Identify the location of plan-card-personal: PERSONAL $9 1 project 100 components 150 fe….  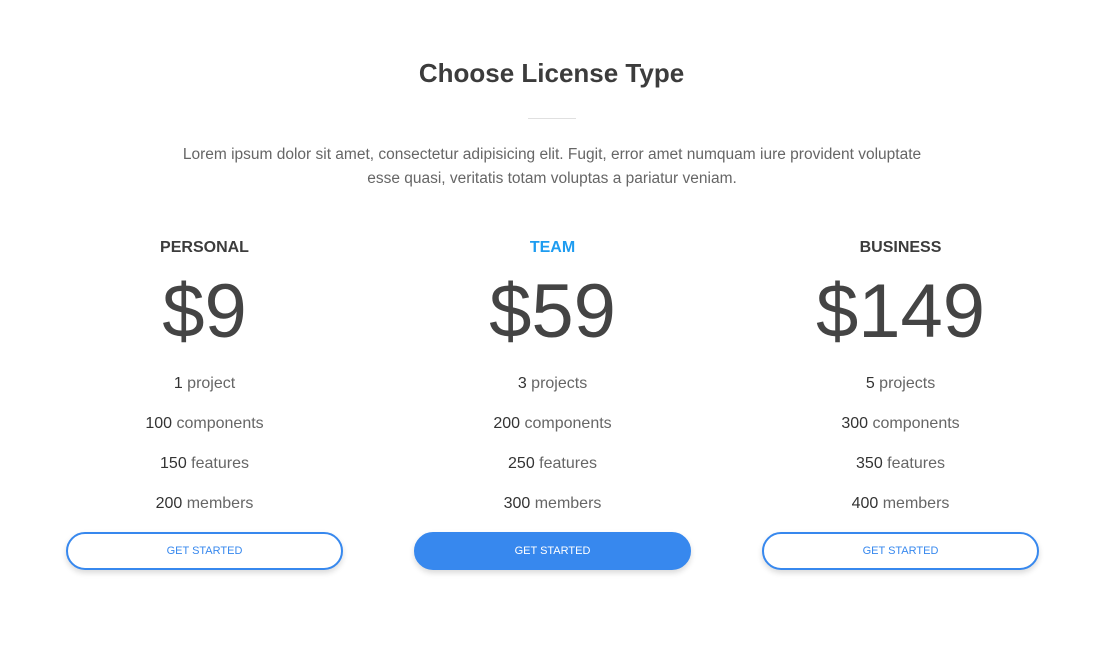
(204, 403).